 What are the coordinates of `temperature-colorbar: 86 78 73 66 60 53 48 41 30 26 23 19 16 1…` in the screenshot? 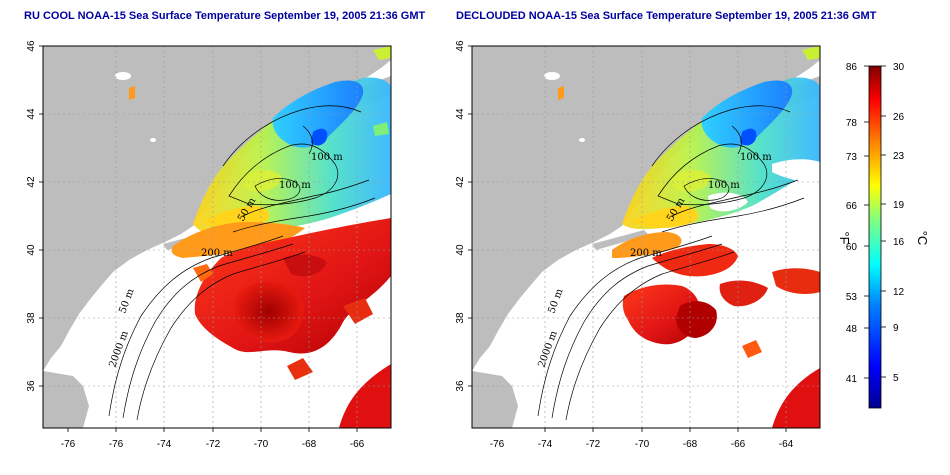 It's located at (883, 235).